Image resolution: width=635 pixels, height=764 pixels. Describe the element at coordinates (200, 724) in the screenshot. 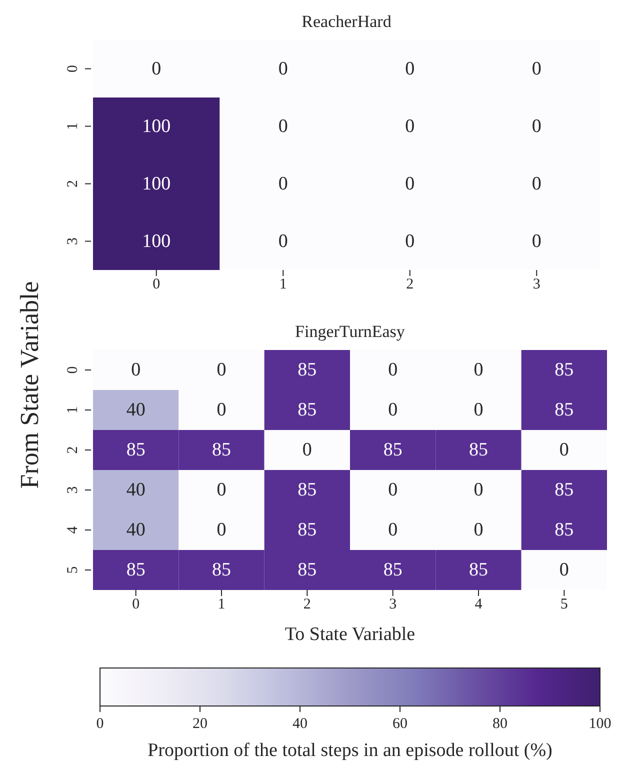

I see `color-bar-label: 20` at that location.